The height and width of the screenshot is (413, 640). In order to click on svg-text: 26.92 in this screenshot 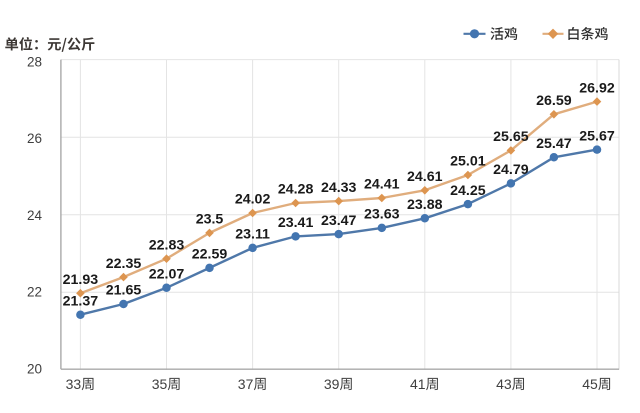, I will do `click(597, 88)`.